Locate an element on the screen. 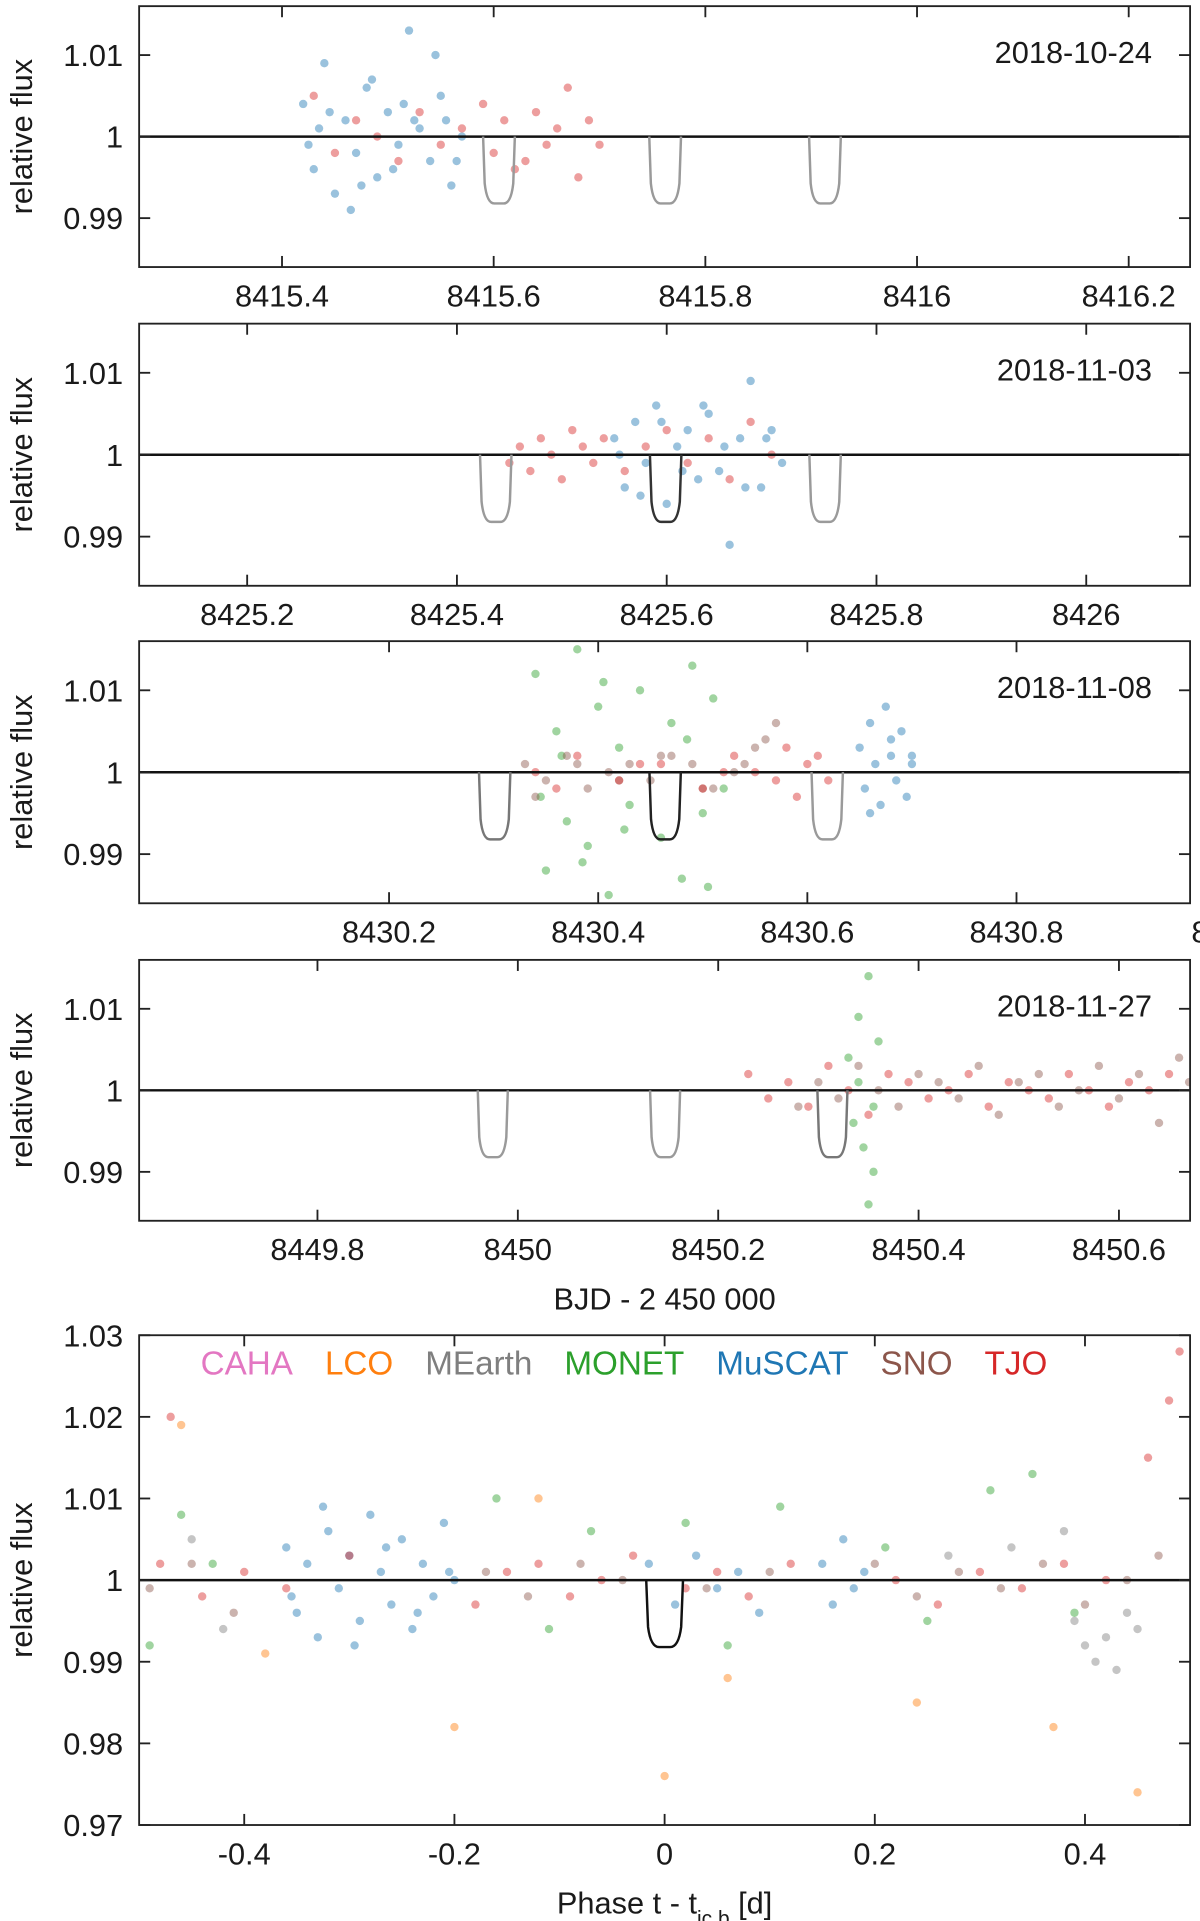 The width and height of the screenshot is (1200, 1921). x-tick-label: 8430.8 is located at coordinates (1016, 932).